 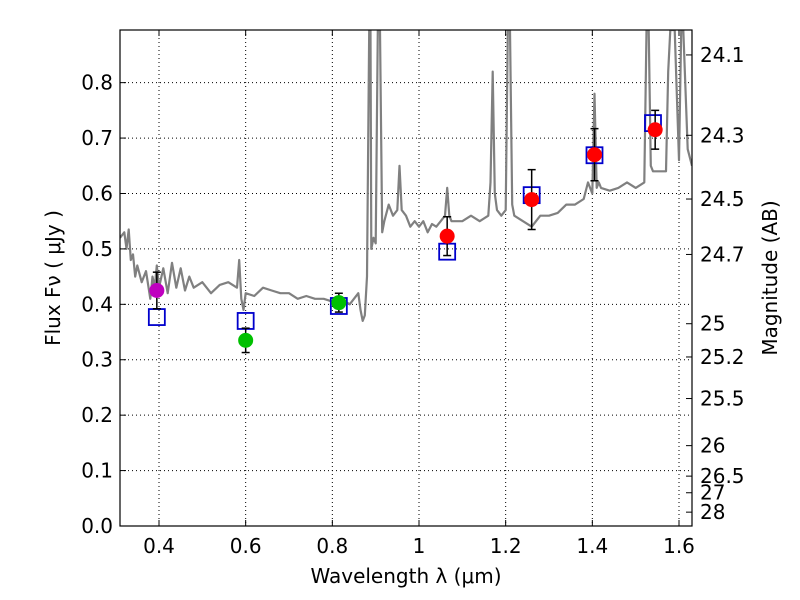 What do you see at coordinates (722, 399) in the screenshot?
I see `mag-tick-label: 25.5` at bounding box center [722, 399].